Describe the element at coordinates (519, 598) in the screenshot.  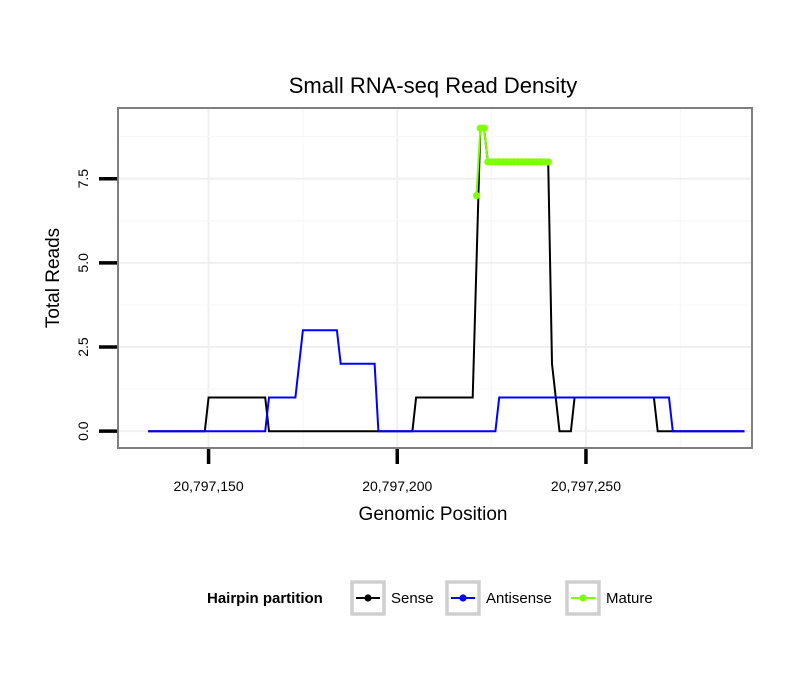
I see `legend-label-antisense: Antisense` at that location.